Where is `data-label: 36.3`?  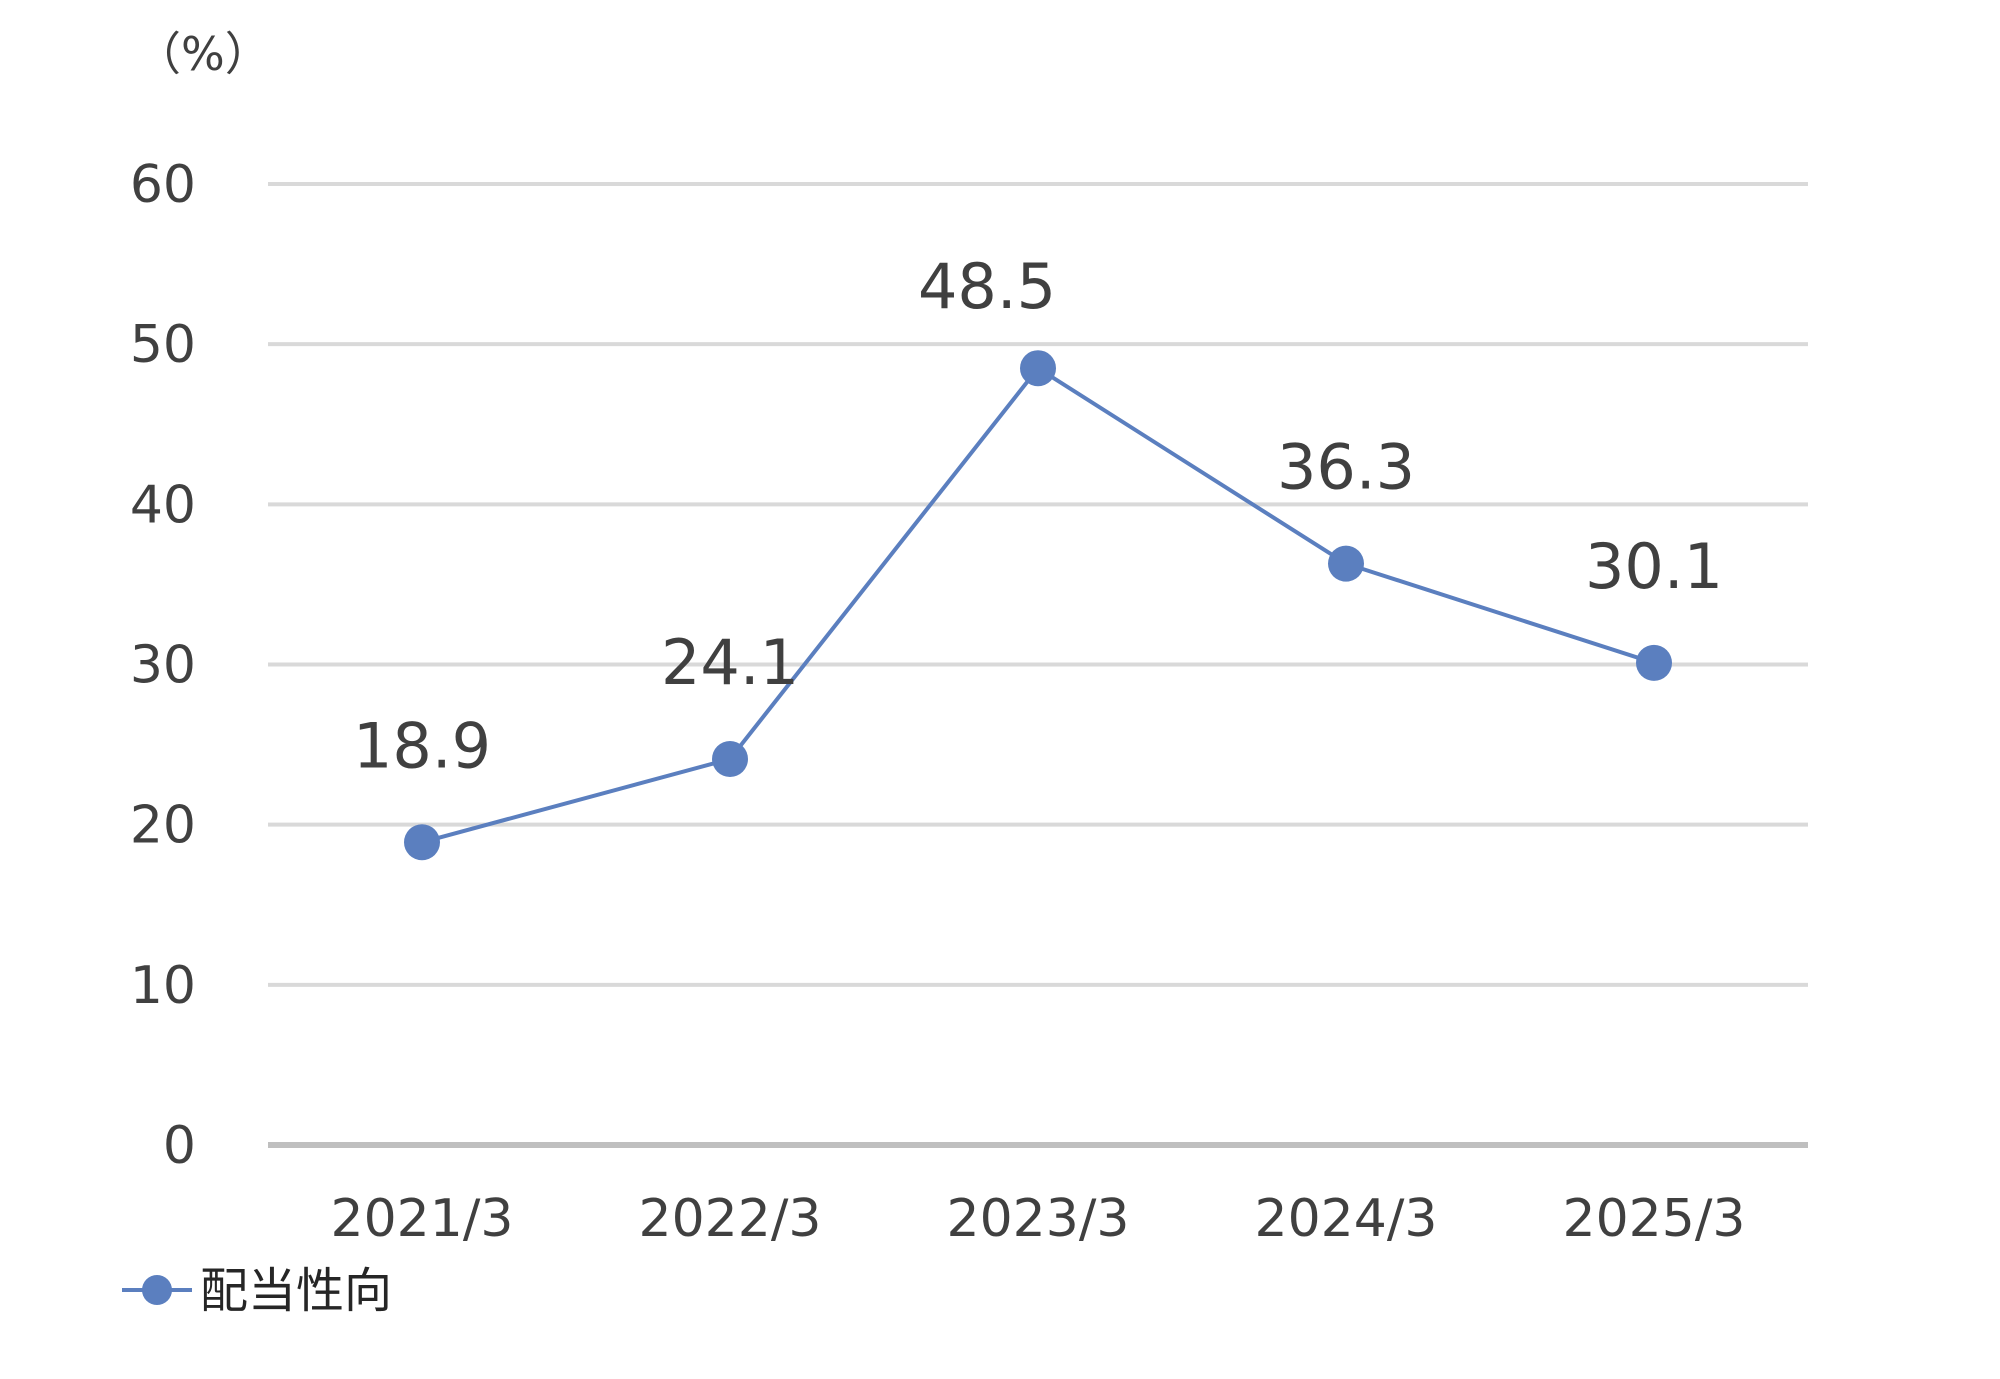 data-label: 36.3 is located at coordinates (1346, 467).